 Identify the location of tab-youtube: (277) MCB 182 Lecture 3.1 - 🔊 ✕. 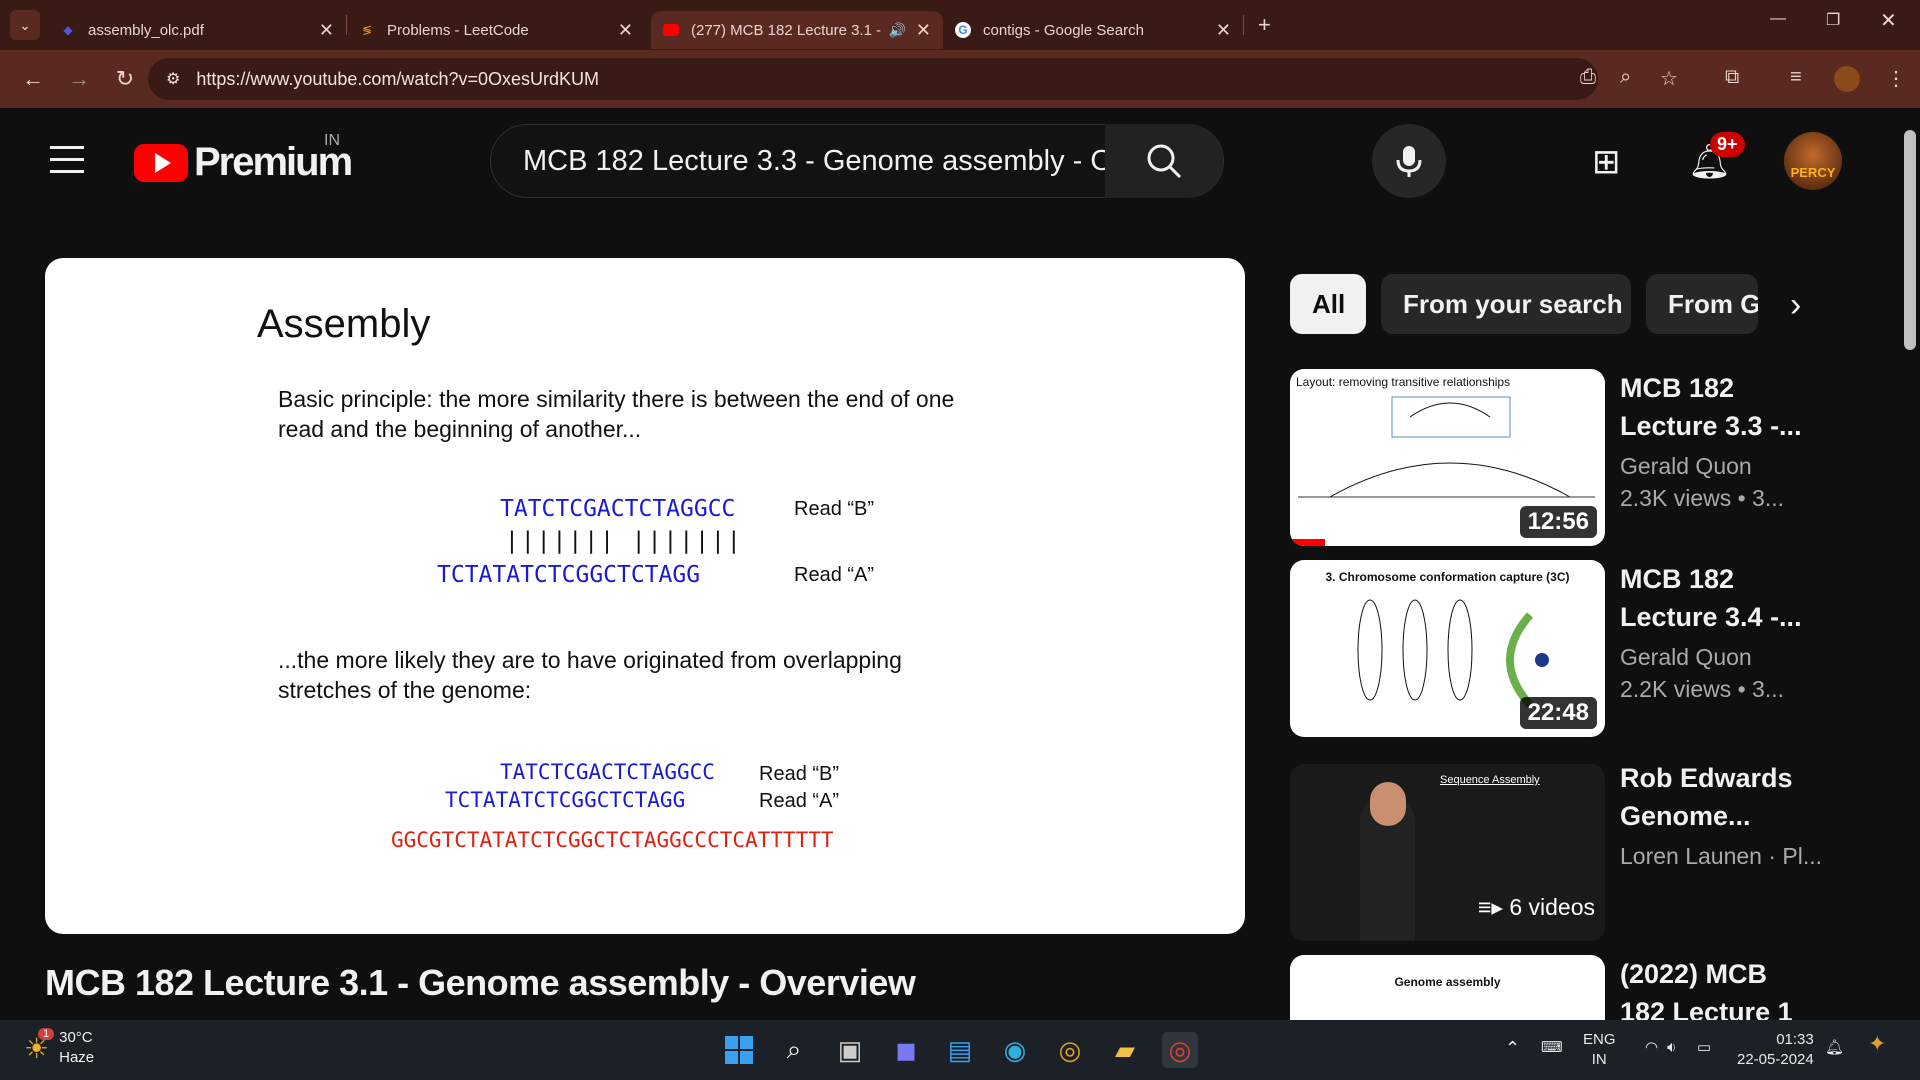
(797, 30).